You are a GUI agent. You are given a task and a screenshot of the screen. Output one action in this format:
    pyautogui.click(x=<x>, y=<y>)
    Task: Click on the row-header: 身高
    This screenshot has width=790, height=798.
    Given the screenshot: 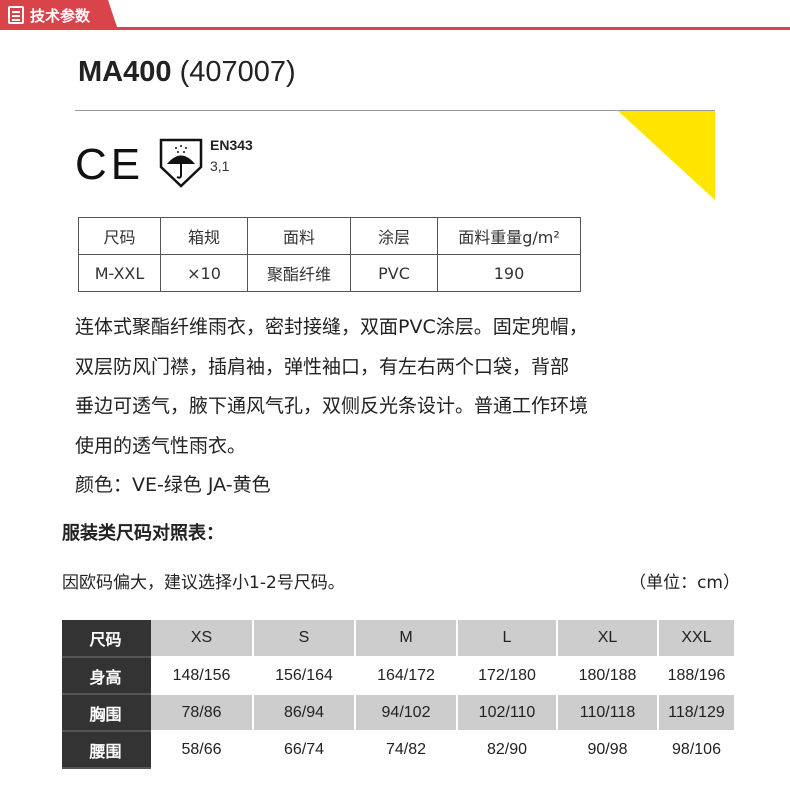 What is the action you would take?
    pyautogui.click(x=106, y=676)
    